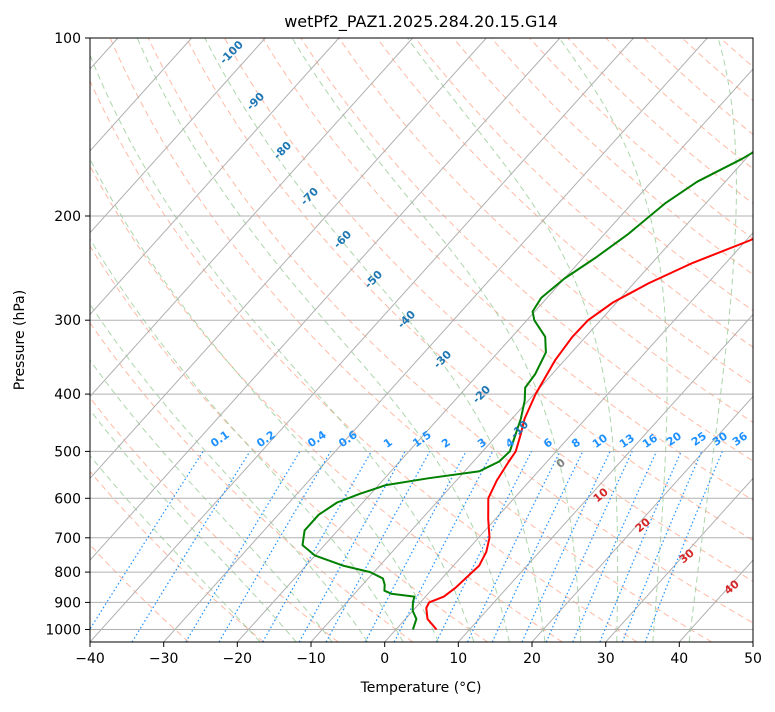 Image resolution: width=775 pixels, height=712 pixels. What do you see at coordinates (753, 659) in the screenshot?
I see `x-tick-label: 50` at bounding box center [753, 659].